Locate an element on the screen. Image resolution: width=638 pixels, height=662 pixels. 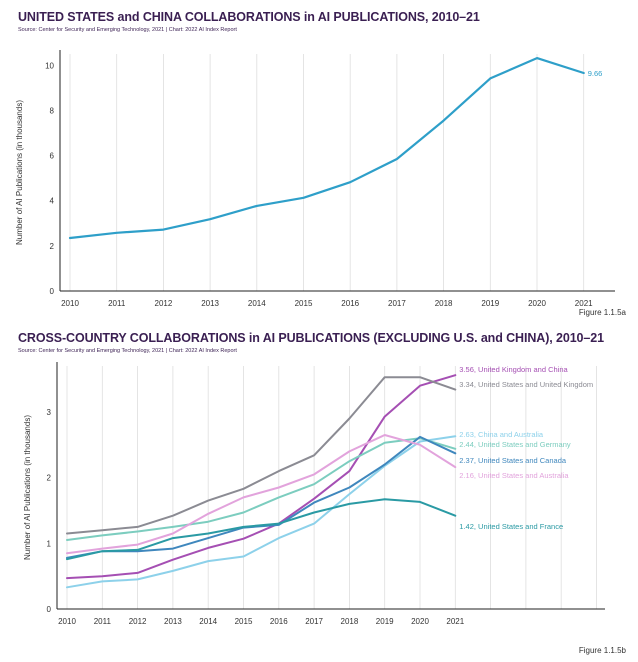
series-end-label: 1.42, United States and France is located at coordinates (511, 526).